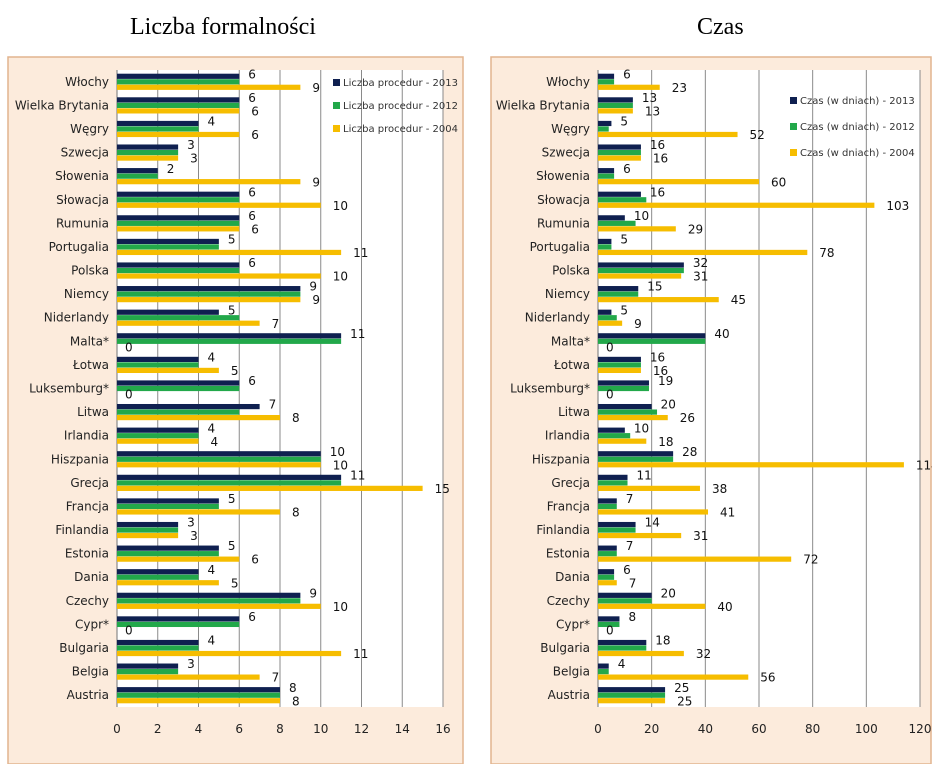 Image resolution: width=932 pixels, height=764 pixels. What do you see at coordinates (76, 318) in the screenshot?
I see `category-label: Niderlandy` at bounding box center [76, 318].